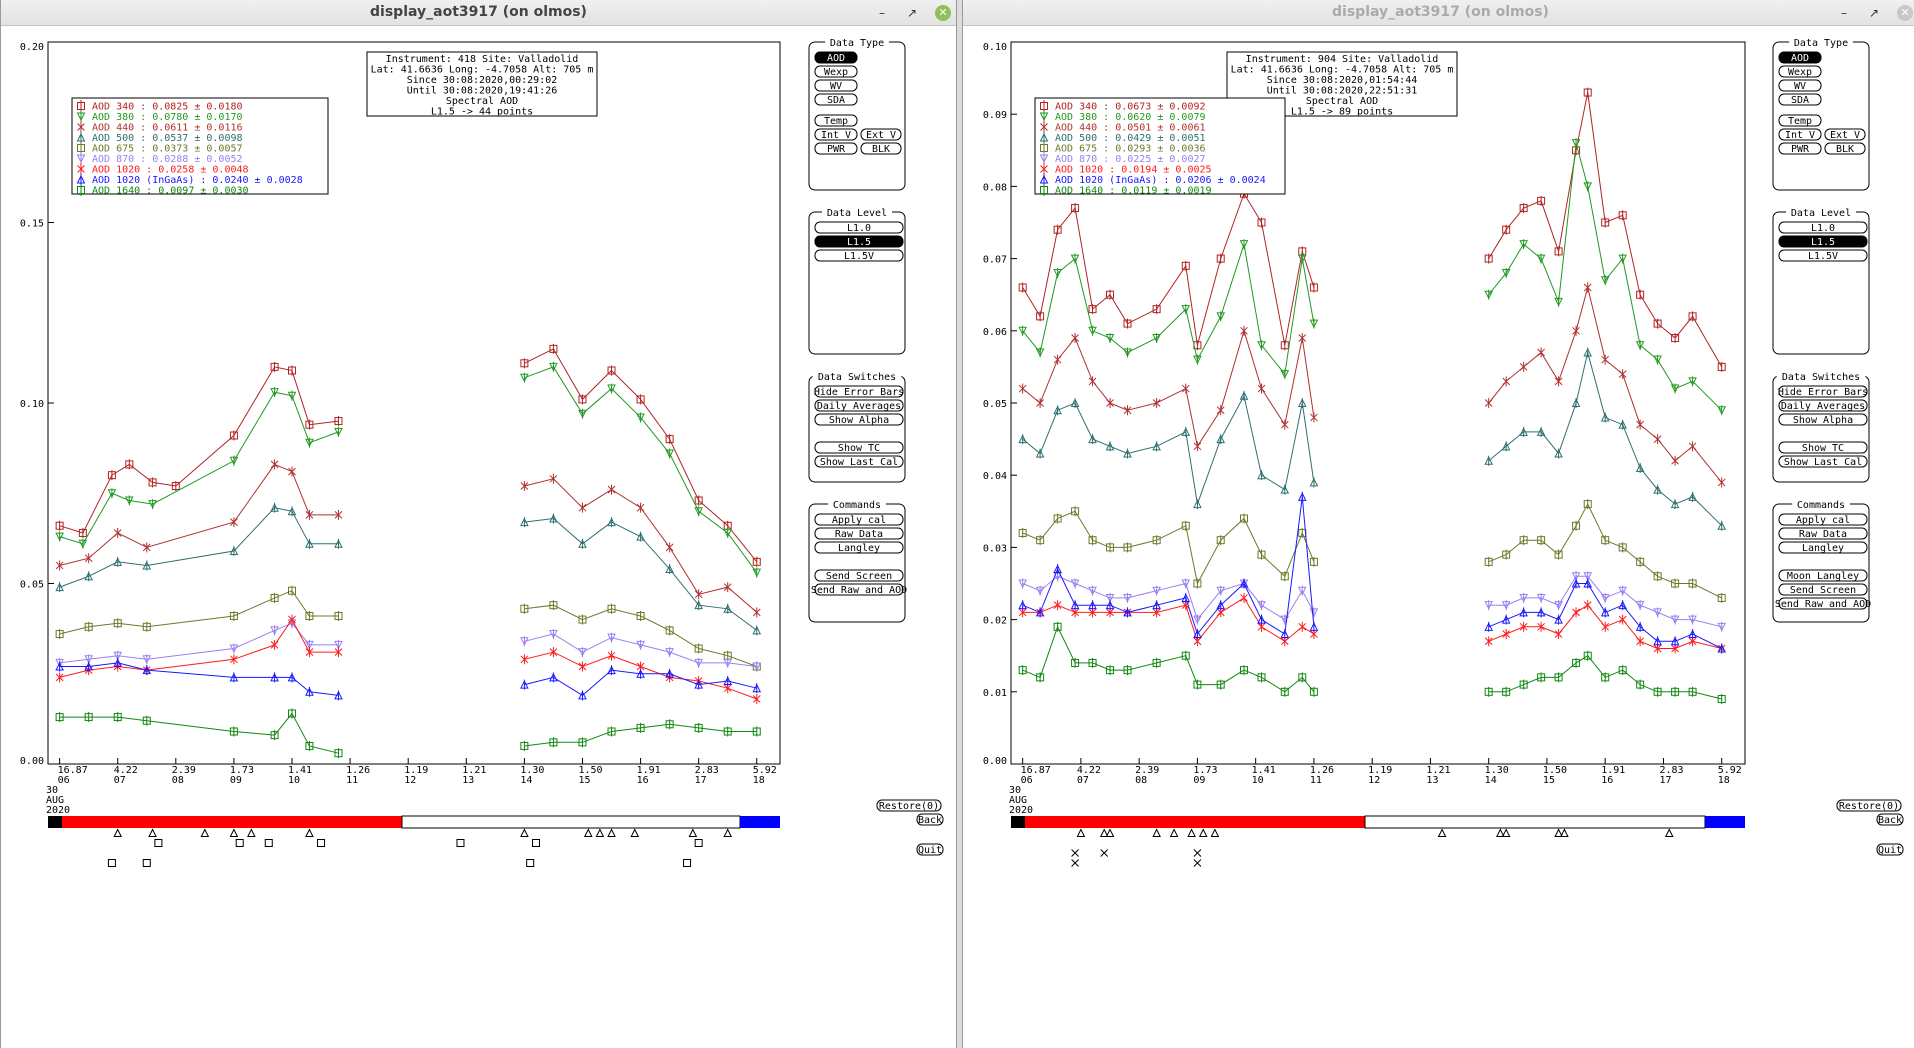 Image resolution: width=1914 pixels, height=1048 pixels. What do you see at coordinates (995, 761) in the screenshot?
I see `y-tick-label: 0.00` at bounding box center [995, 761].